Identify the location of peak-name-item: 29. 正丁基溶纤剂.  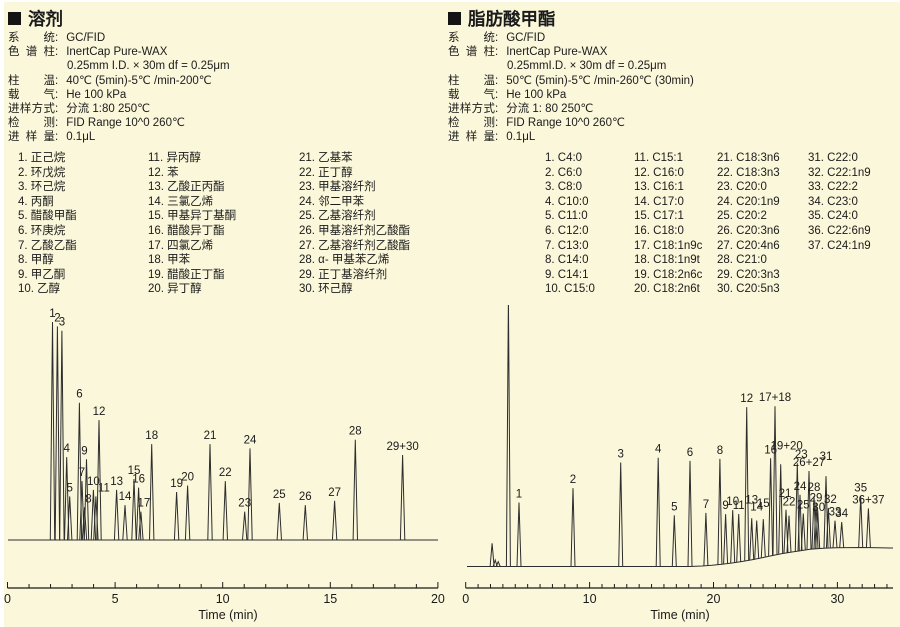
(343, 274).